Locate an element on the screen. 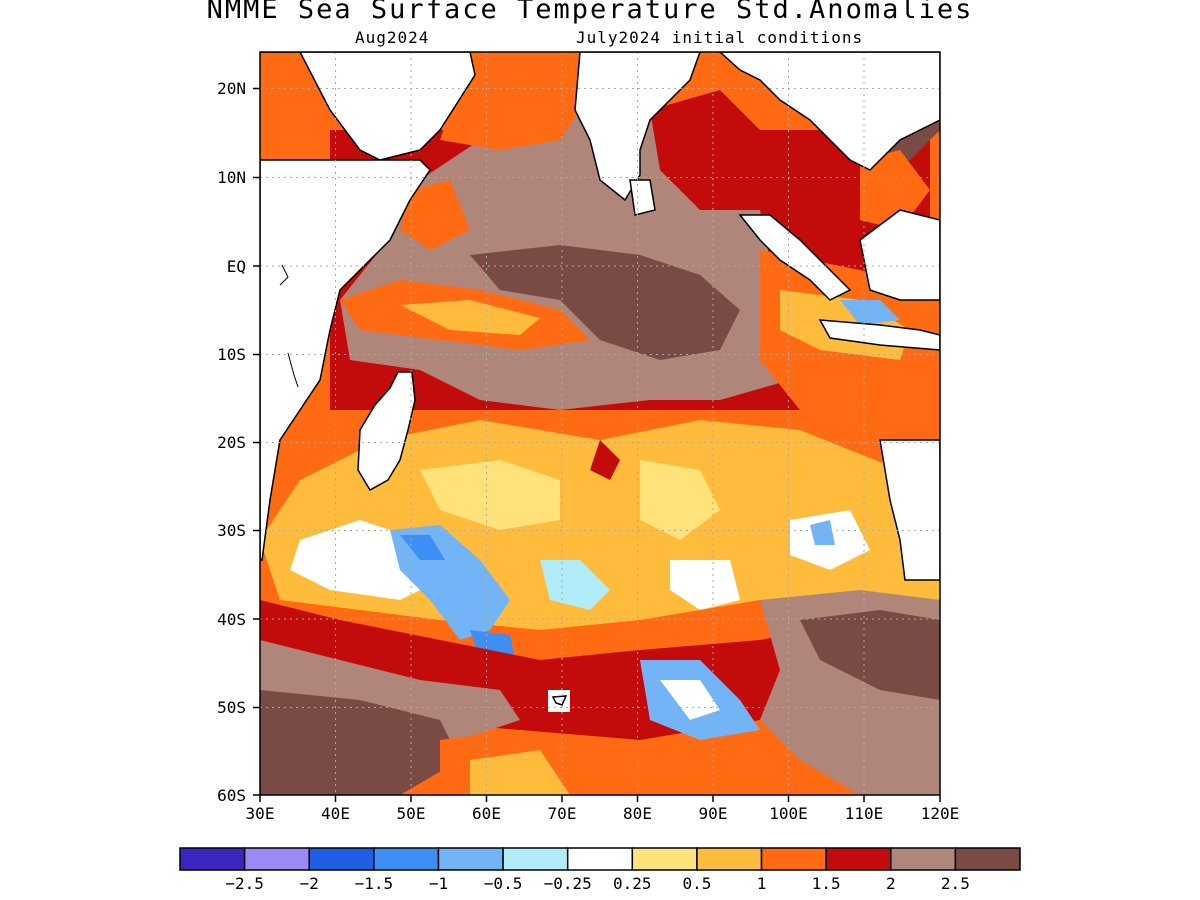 This screenshot has height=900, width=1200. colorbar-label: −1.5 is located at coordinates (374, 883).